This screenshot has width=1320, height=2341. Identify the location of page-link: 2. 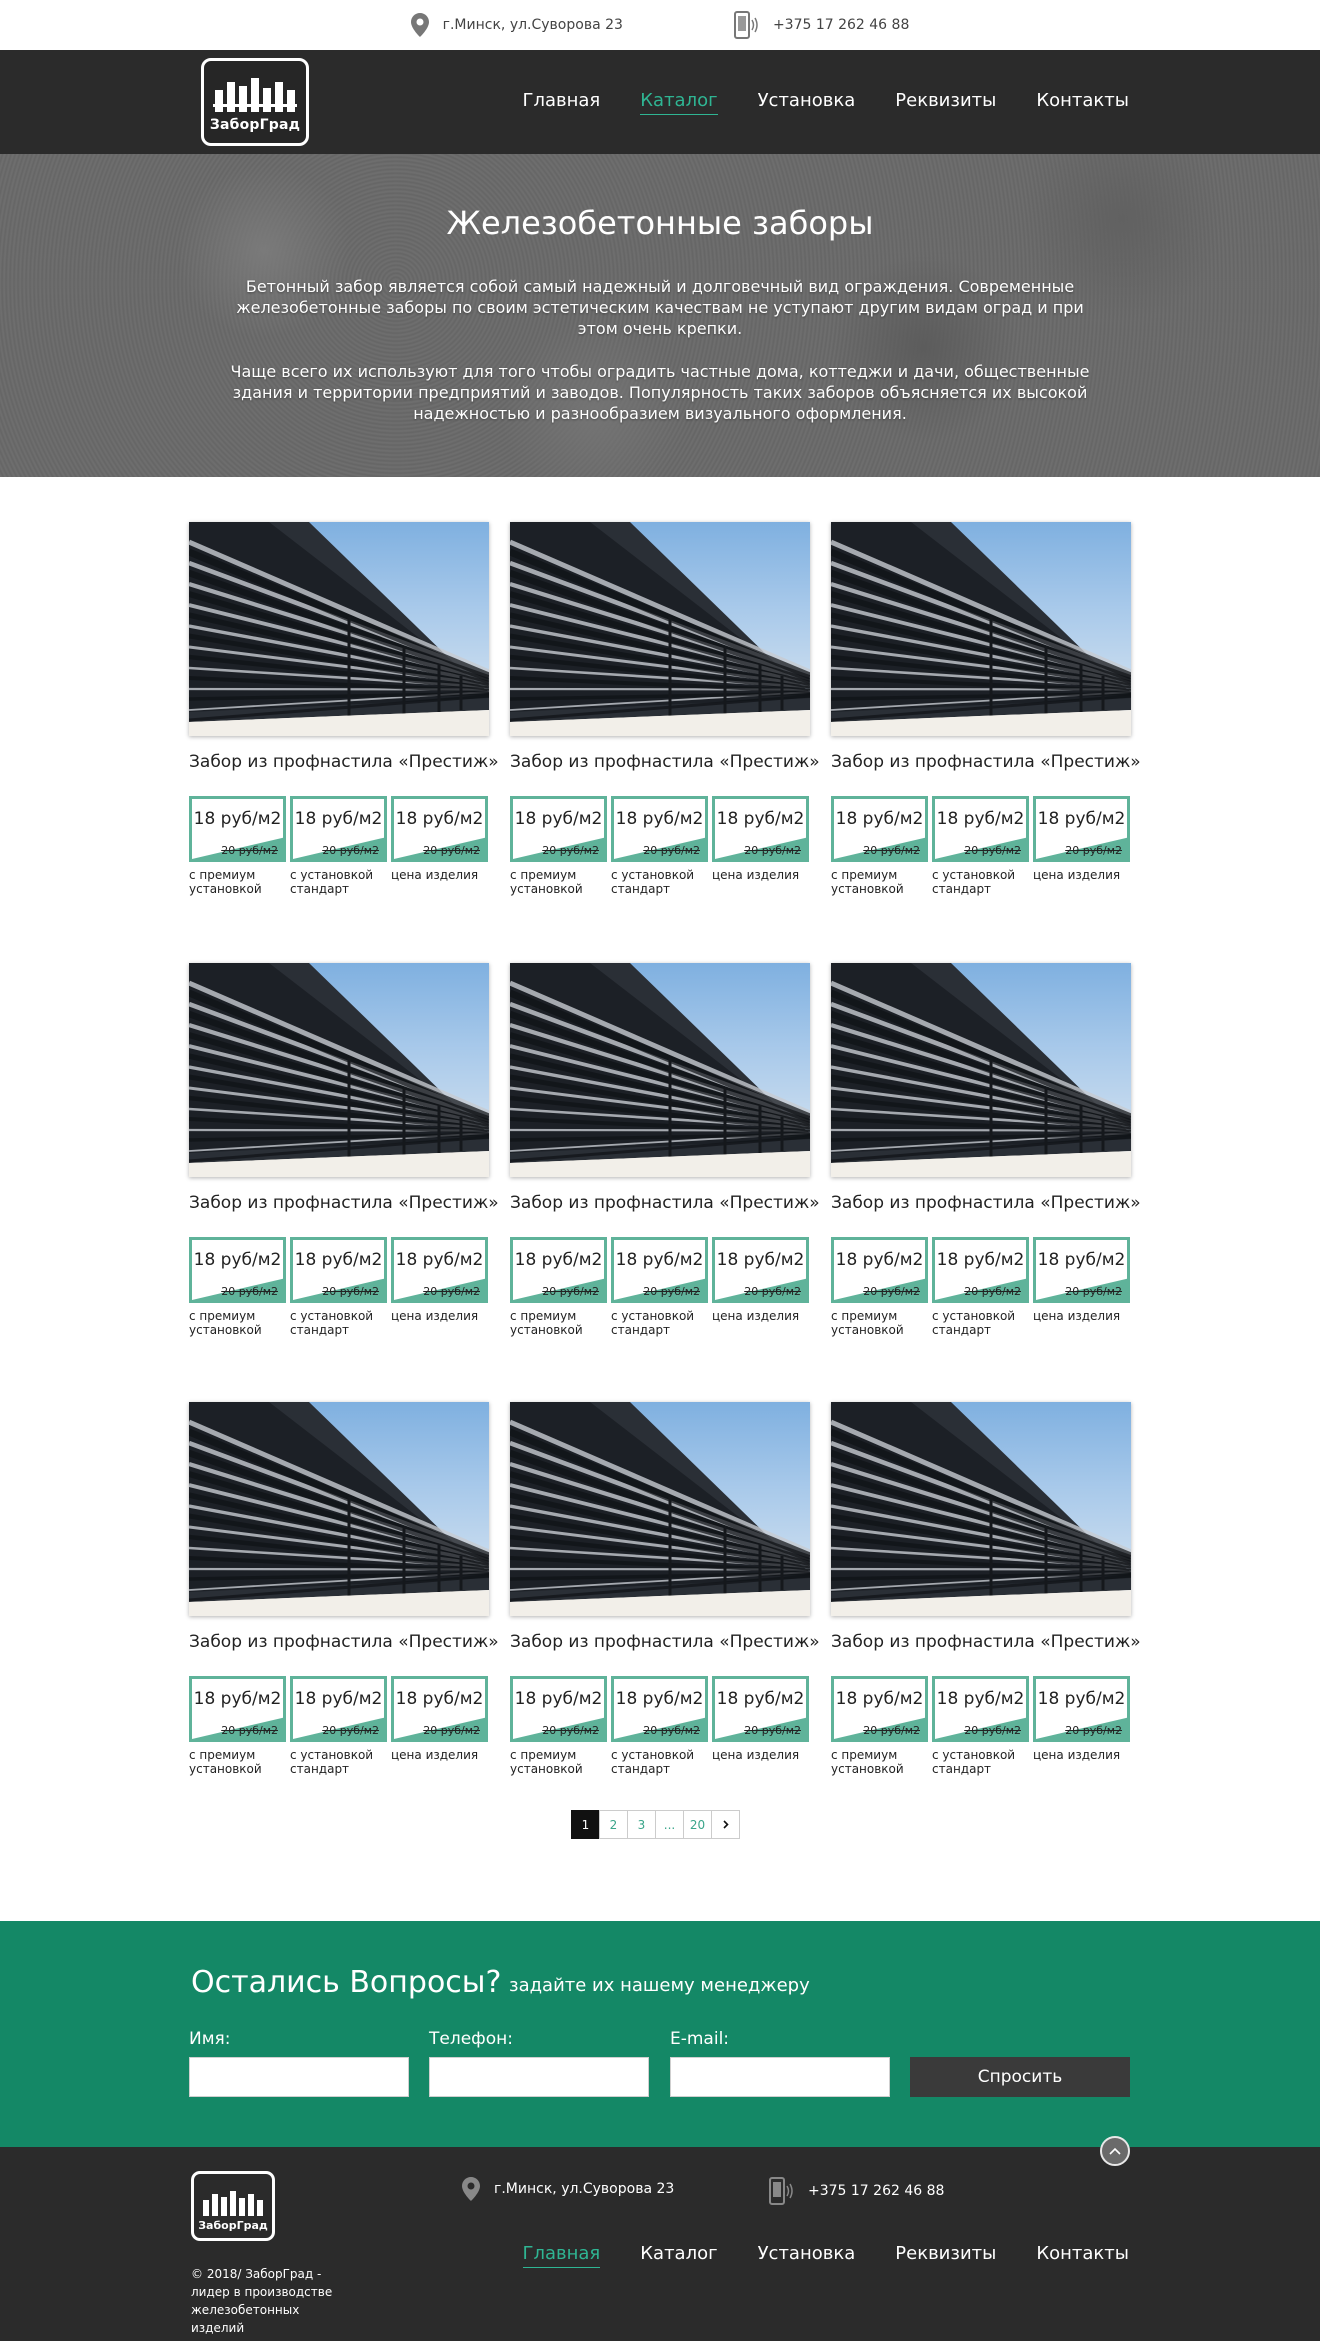
(613, 1824).